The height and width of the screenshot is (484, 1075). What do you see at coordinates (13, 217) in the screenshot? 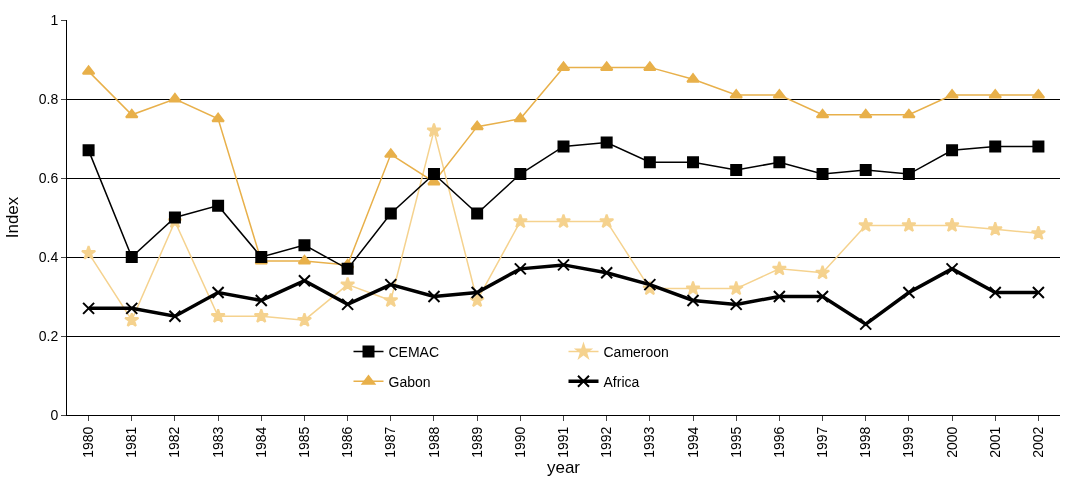
I see `y-axis-title: Index` at bounding box center [13, 217].